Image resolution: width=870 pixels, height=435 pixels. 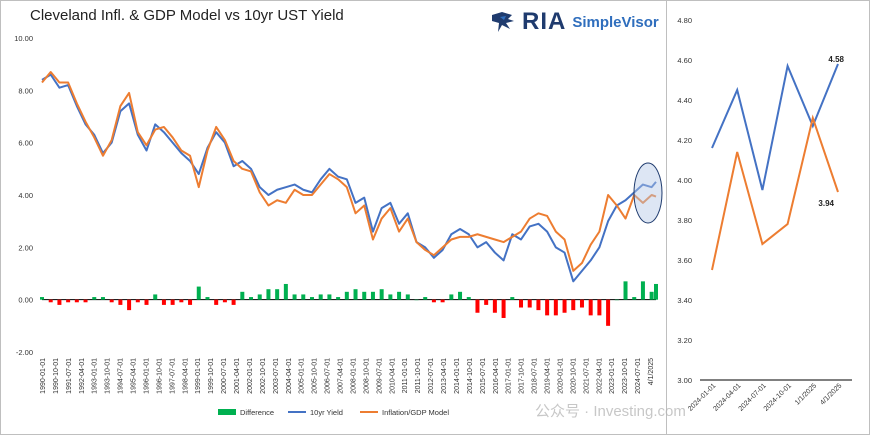 What do you see at coordinates (483, 376) in the screenshot?
I see `x-tick-label: 2015-07-01` at bounding box center [483, 376].